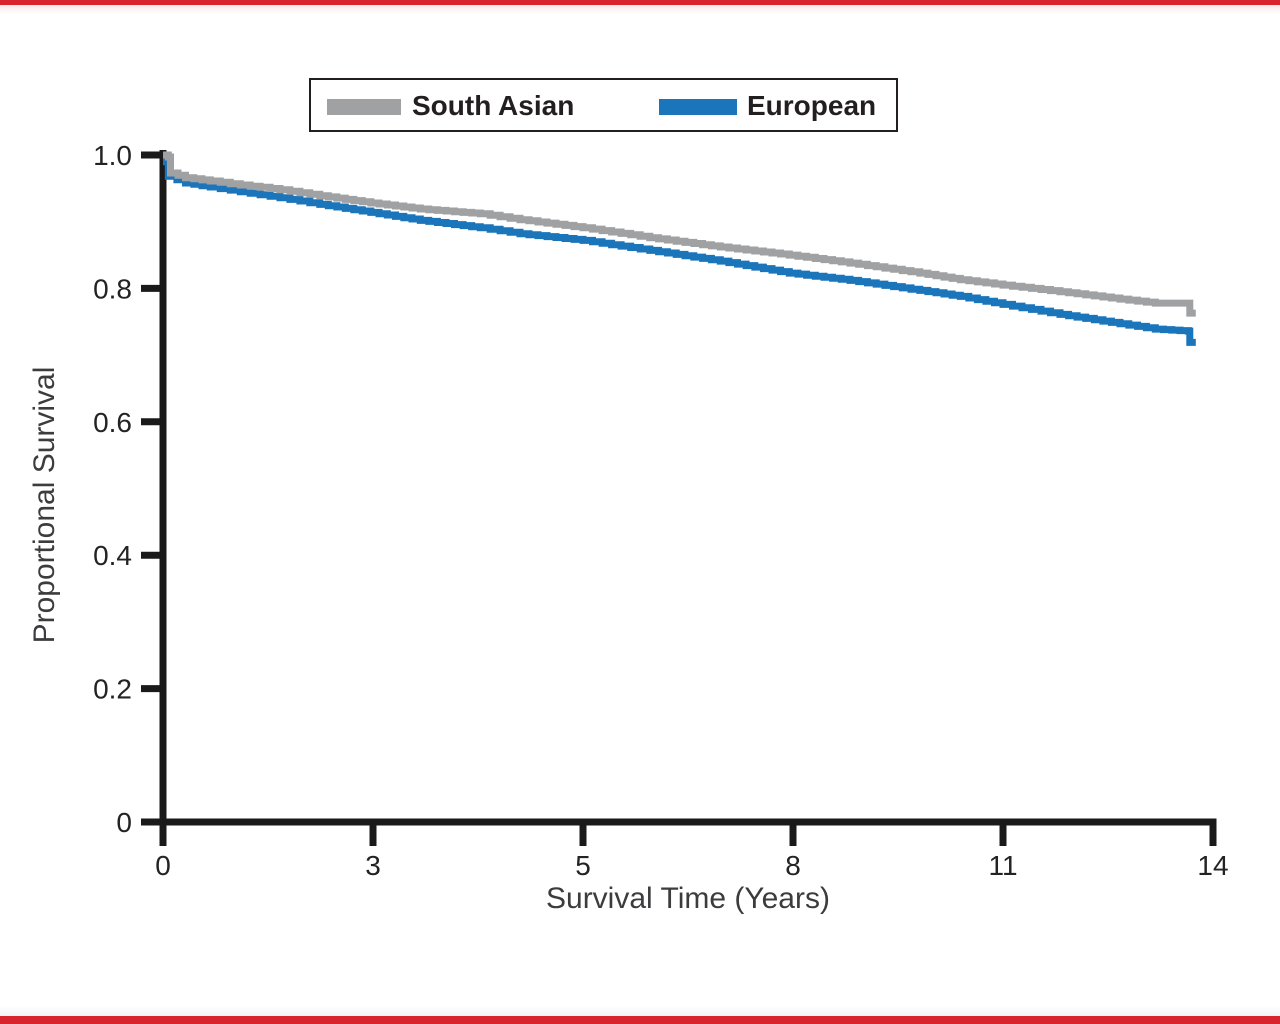  I want to click on y-tick-label: 0.2, so click(112, 689).